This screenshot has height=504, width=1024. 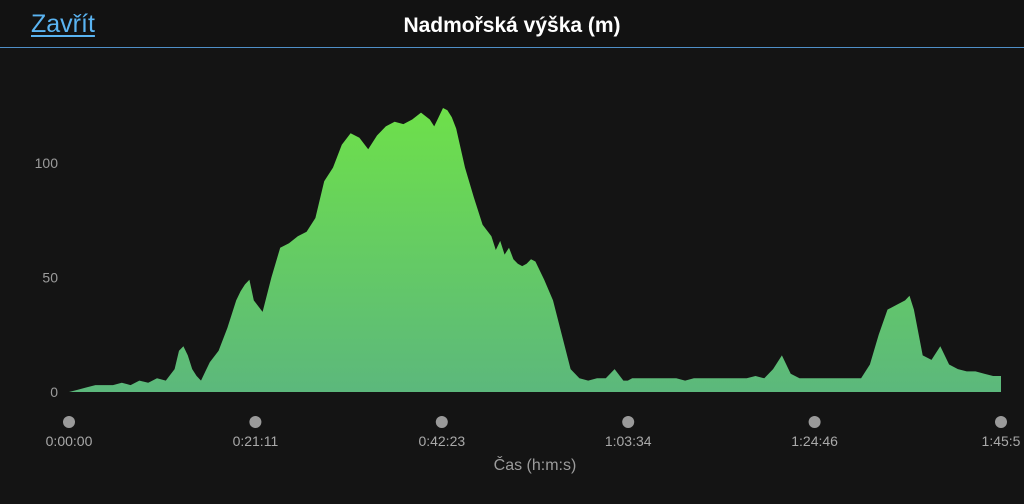 I want to click on x-tick-label: 0:42:23, so click(x=441, y=441).